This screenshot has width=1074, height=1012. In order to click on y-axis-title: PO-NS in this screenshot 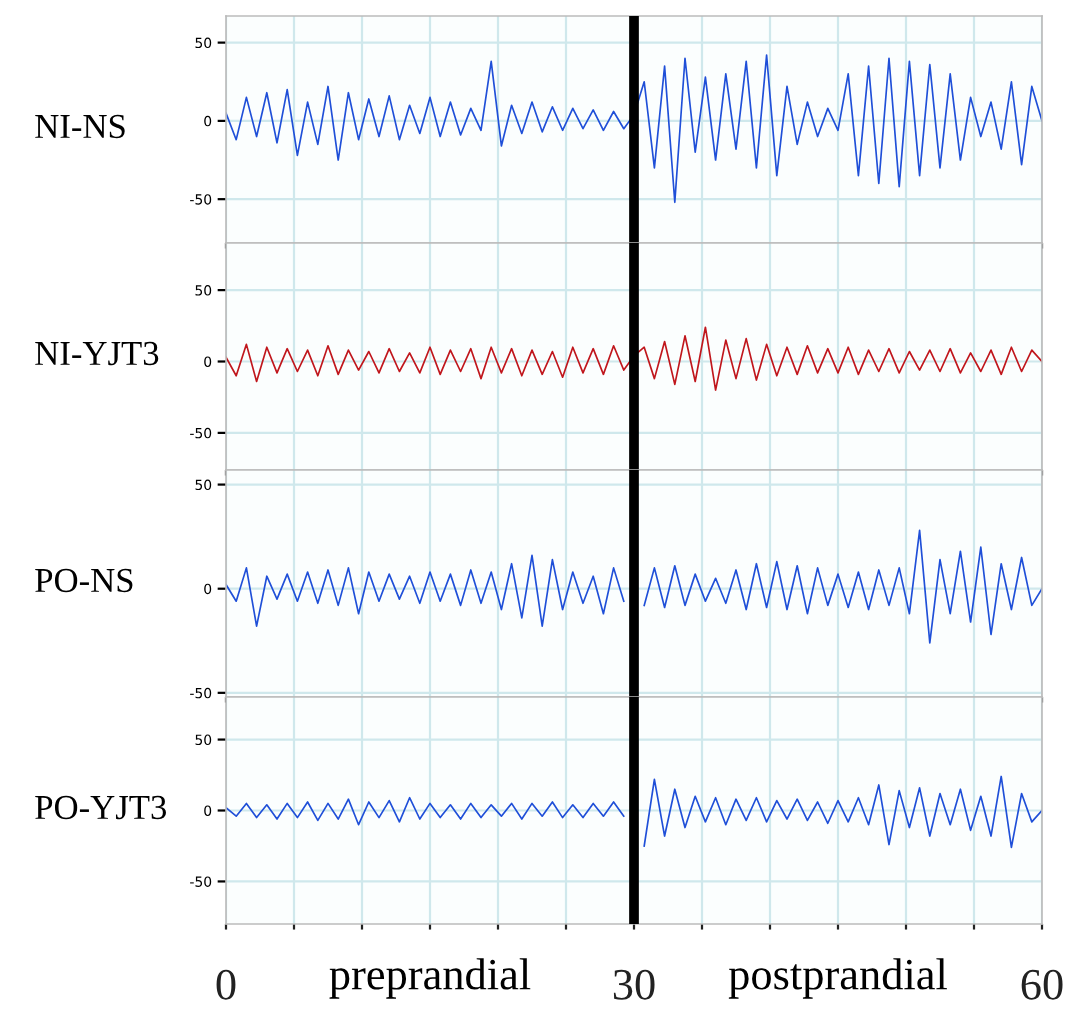, I will do `click(84, 580)`.